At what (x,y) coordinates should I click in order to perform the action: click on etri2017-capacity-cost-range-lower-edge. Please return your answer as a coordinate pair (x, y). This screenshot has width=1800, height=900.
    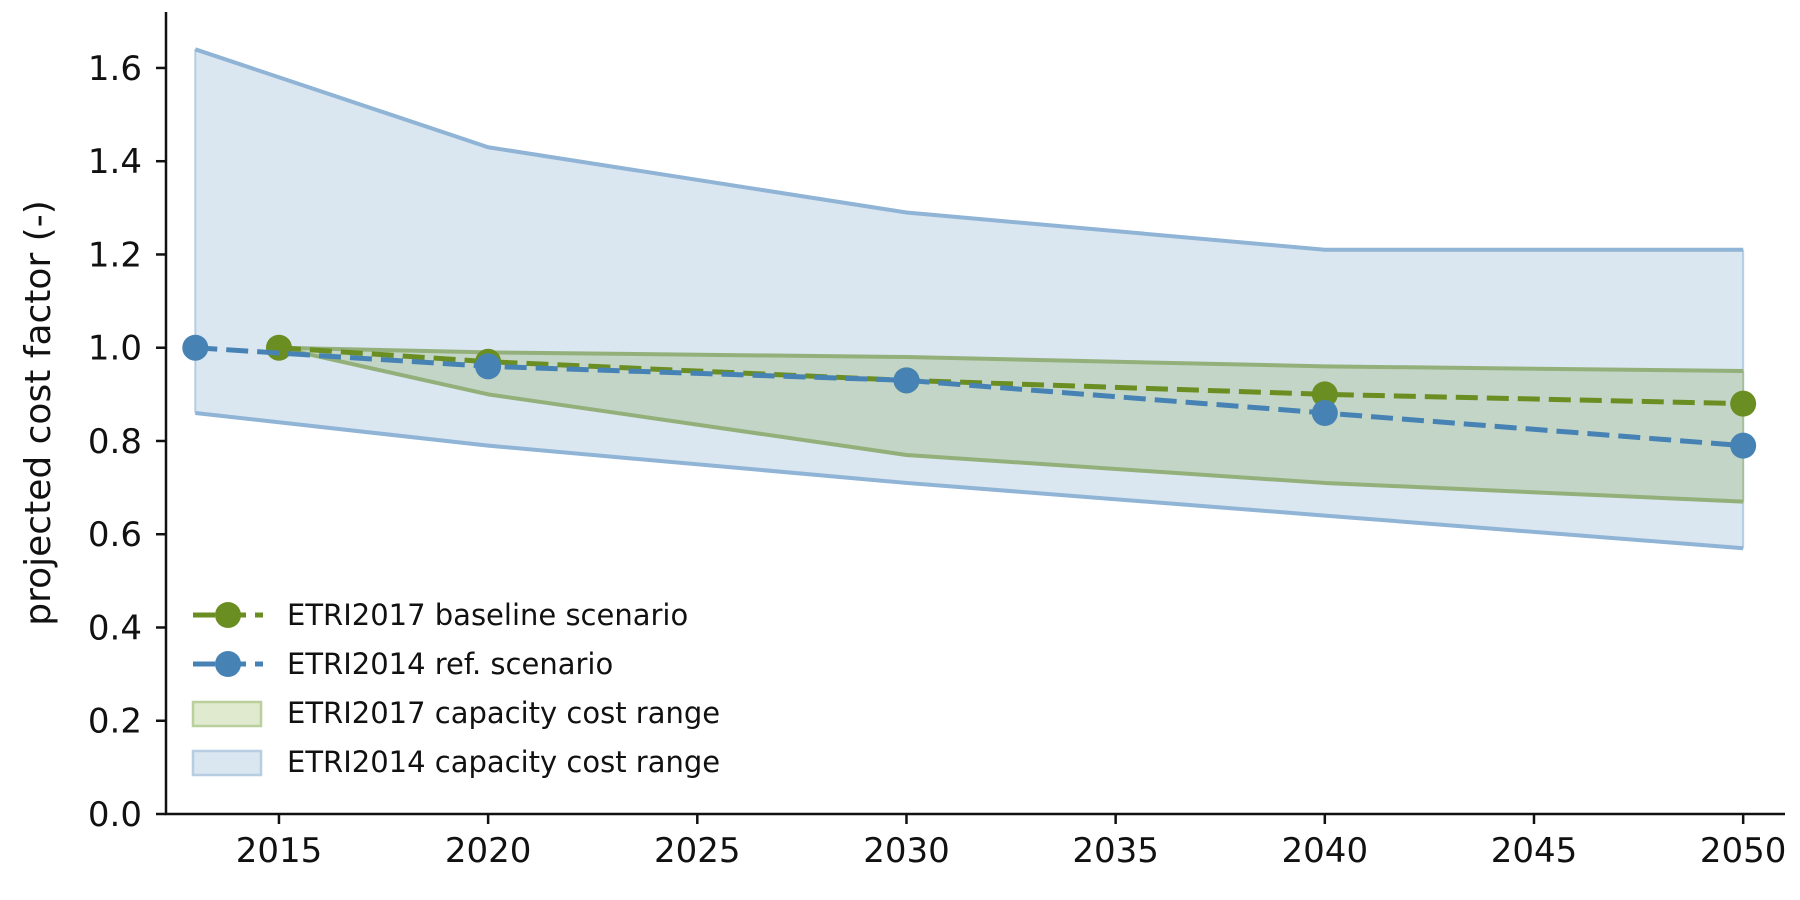
    Looking at the image, I should click on (1011, 424).